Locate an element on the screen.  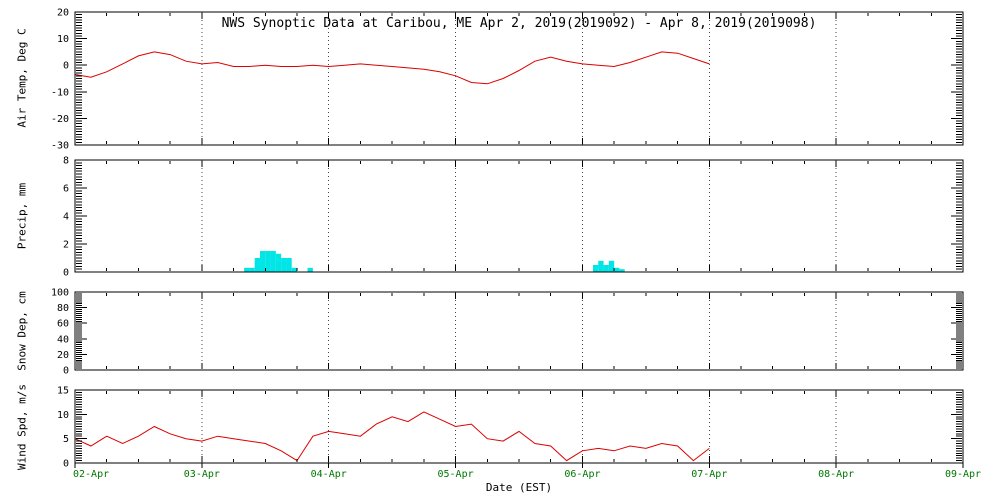
y-tick-label: 6 is located at coordinates (66, 189).